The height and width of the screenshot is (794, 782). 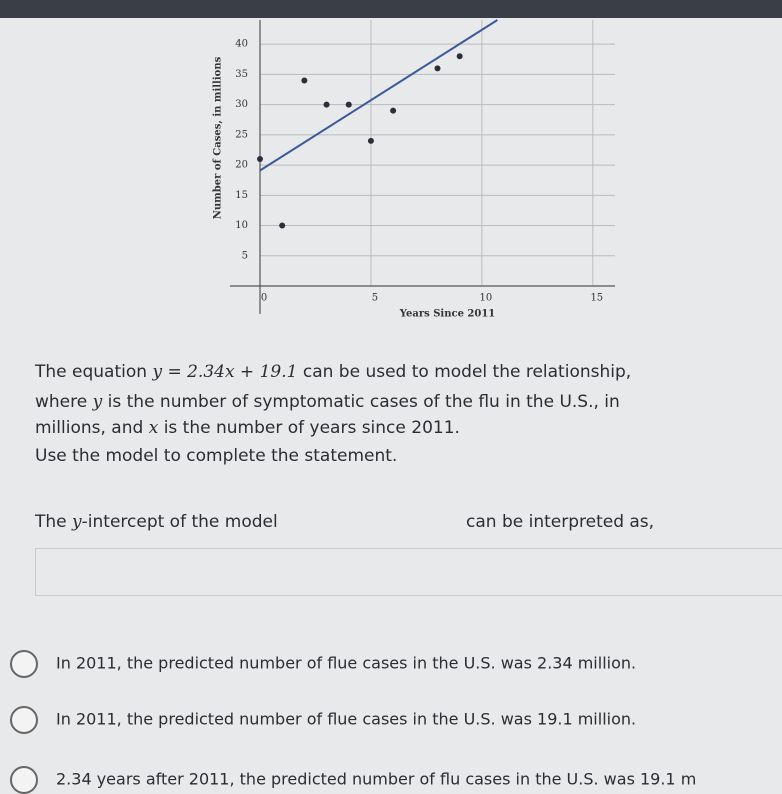 I want to click on statement: The y-intercept of the model, so click(x=156, y=522).